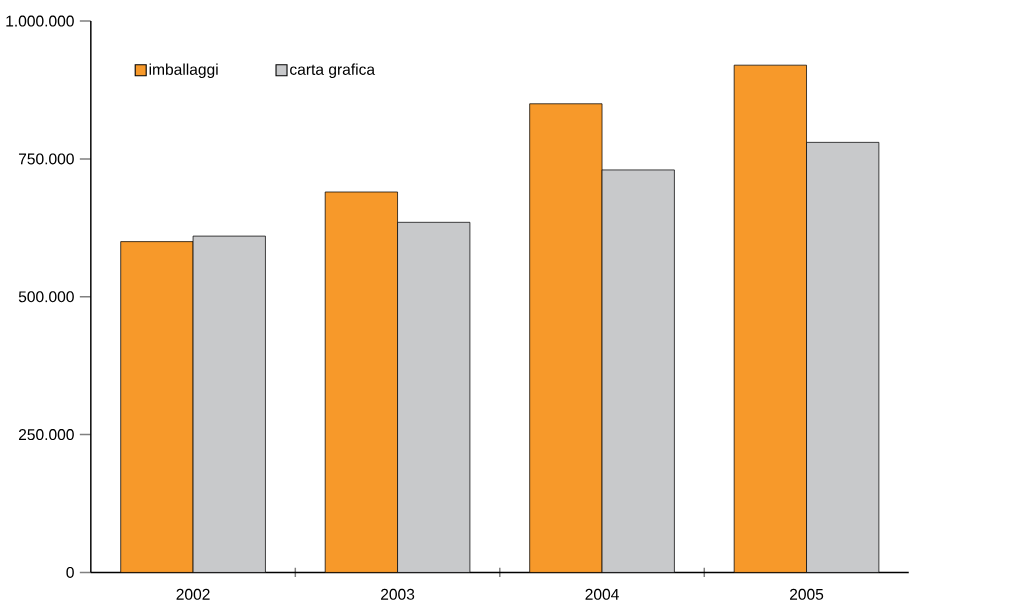  What do you see at coordinates (398, 594) in the screenshot?
I see `x-tick-label: 2003` at bounding box center [398, 594].